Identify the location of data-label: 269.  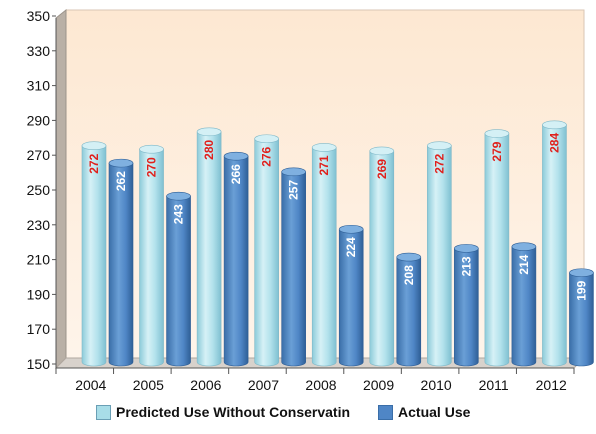
(382, 169).